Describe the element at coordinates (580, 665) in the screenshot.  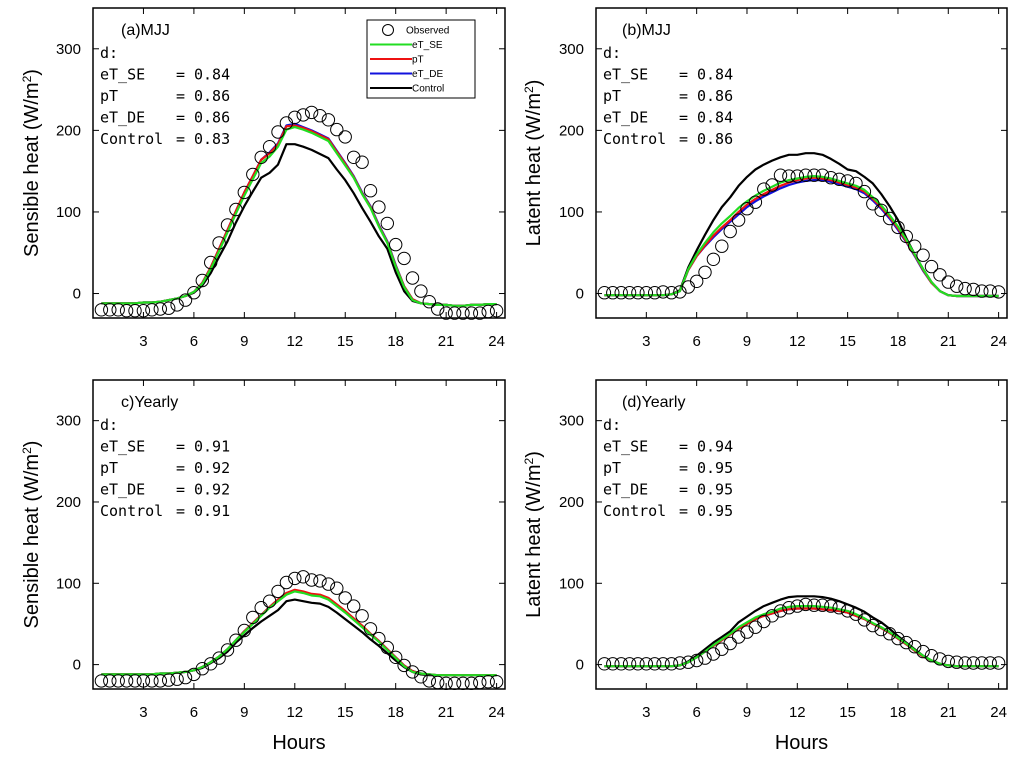
I see `y-tick-label: 0` at that location.